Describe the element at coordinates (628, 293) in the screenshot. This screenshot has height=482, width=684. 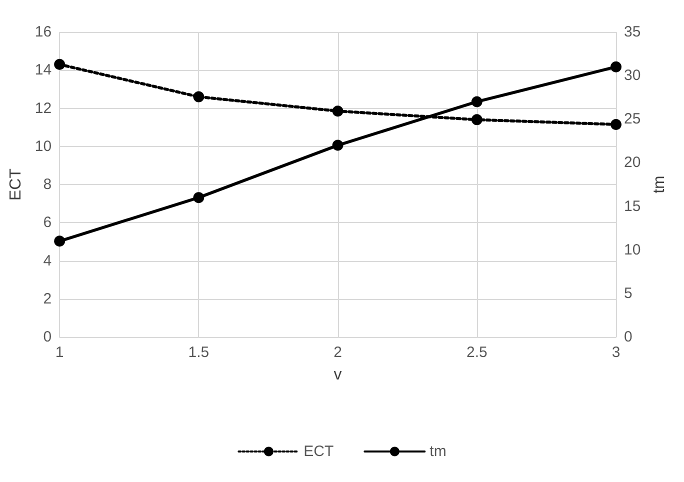
I see `y2-tick-label: 5` at that location.